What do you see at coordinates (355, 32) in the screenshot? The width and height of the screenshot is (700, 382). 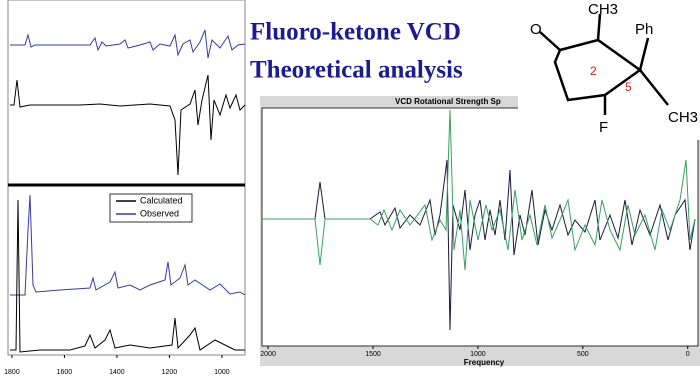 I see `heading: Fluoro-ketone VCD` at bounding box center [355, 32].